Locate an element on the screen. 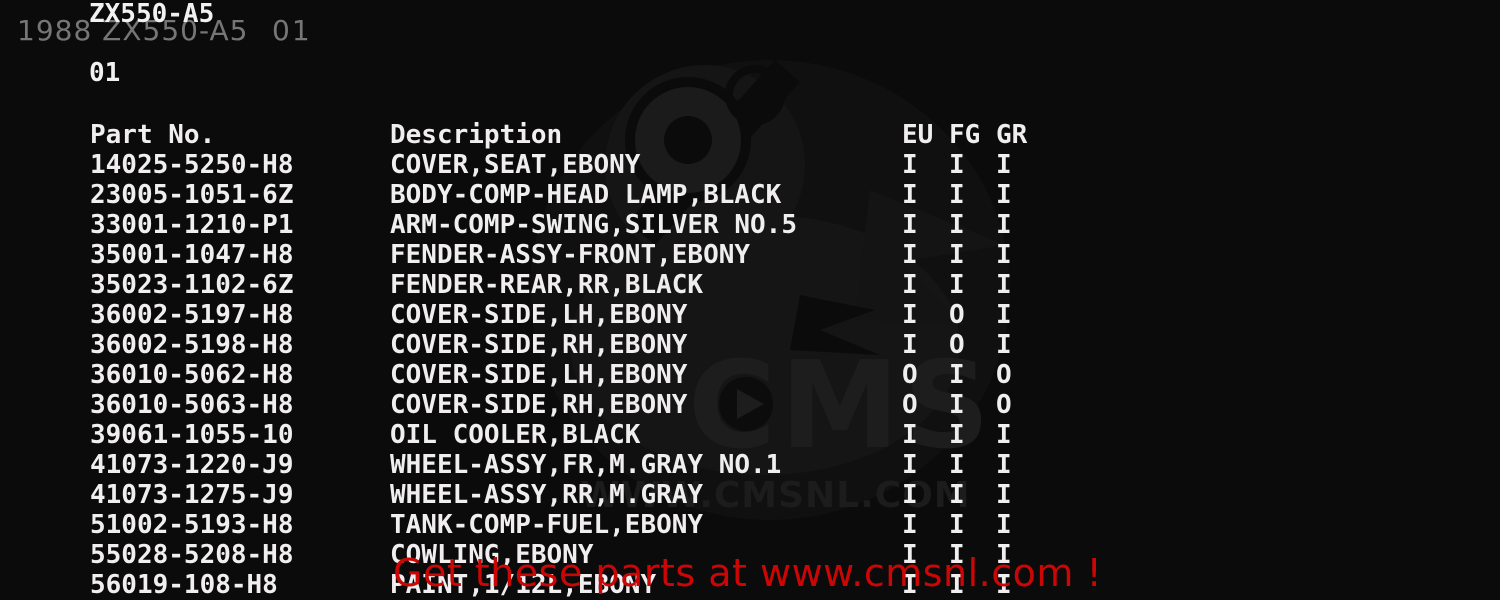 The height and width of the screenshot is (600, 1500). part-no-cell: 41073-1275-J9 is located at coordinates (192, 495).